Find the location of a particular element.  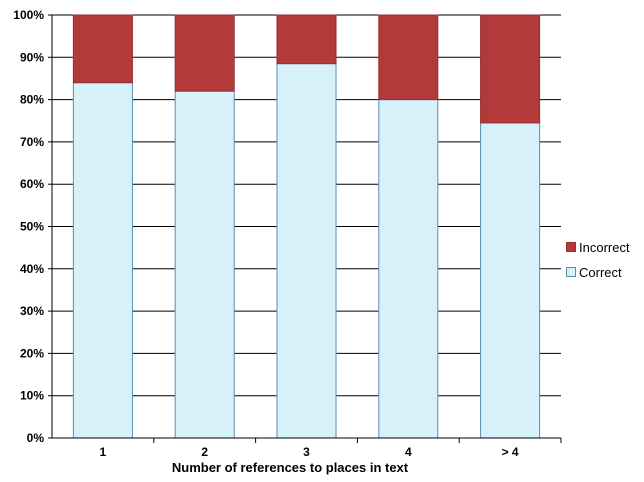

legend-item-correct: Correct is located at coordinates (605, 272).